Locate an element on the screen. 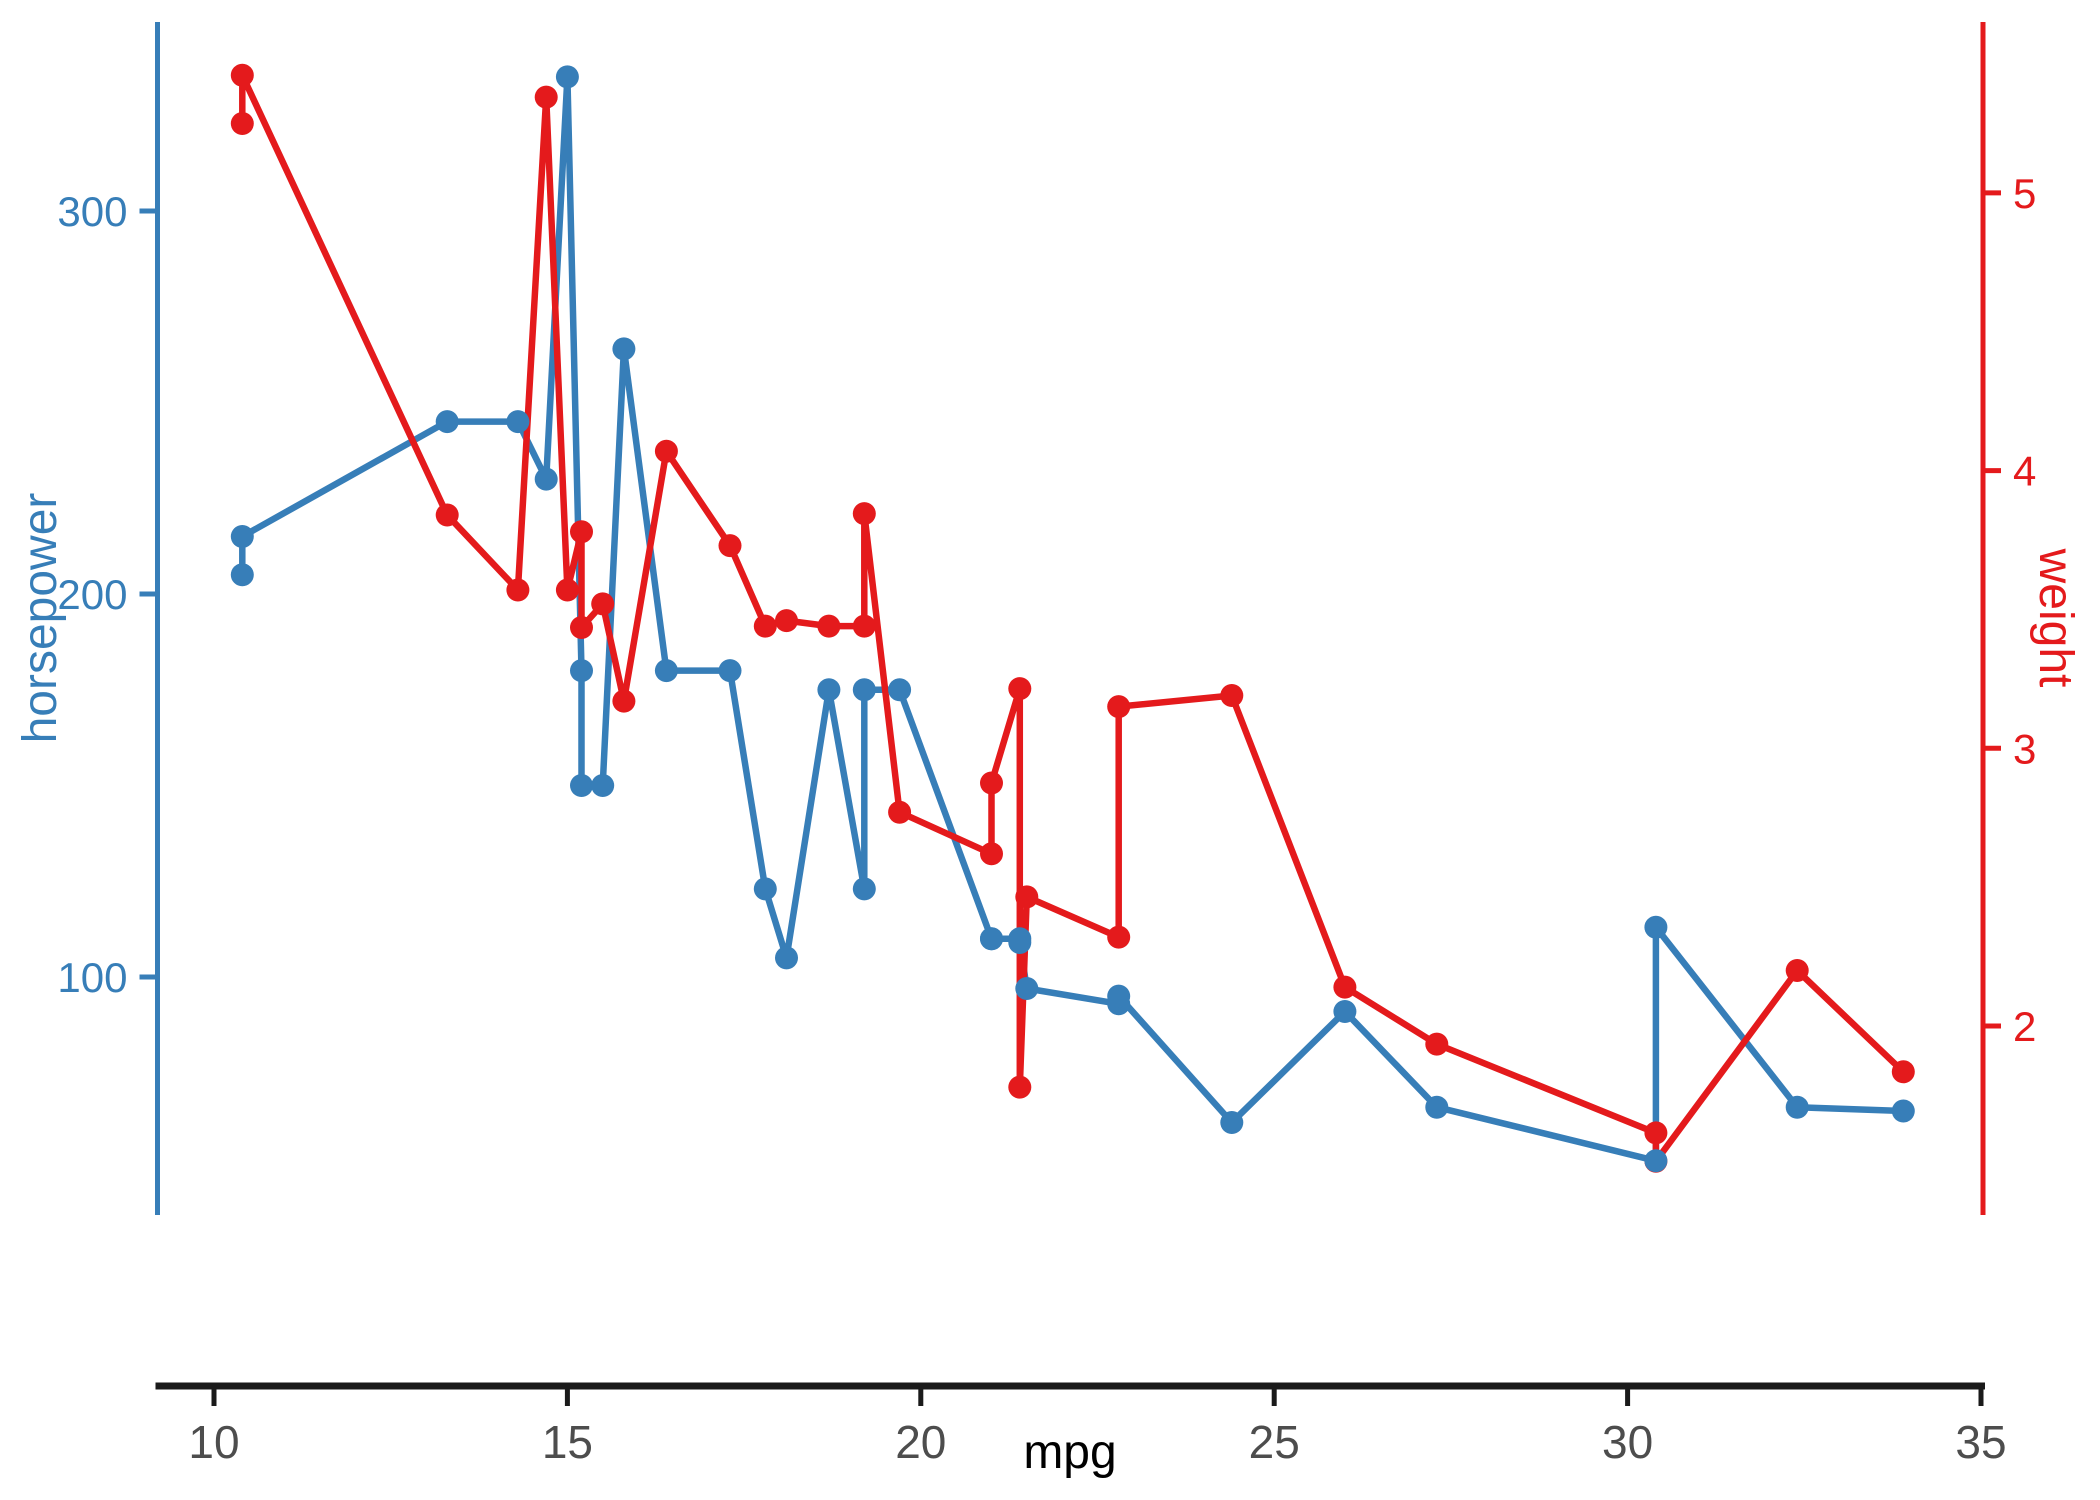 The width and height of the screenshot is (2100, 1500). x-axis-tick-label: 30 is located at coordinates (1627, 1442).